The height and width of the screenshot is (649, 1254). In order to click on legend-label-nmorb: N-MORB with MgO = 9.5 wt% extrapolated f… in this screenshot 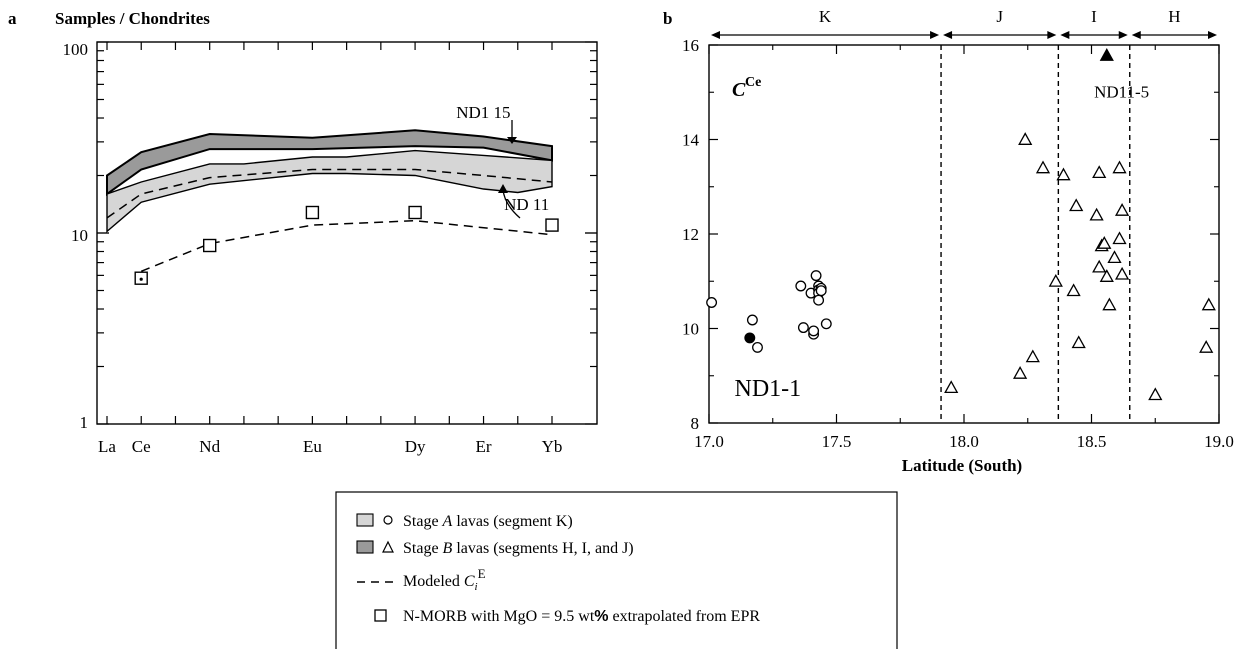, I will do `click(581, 616)`.